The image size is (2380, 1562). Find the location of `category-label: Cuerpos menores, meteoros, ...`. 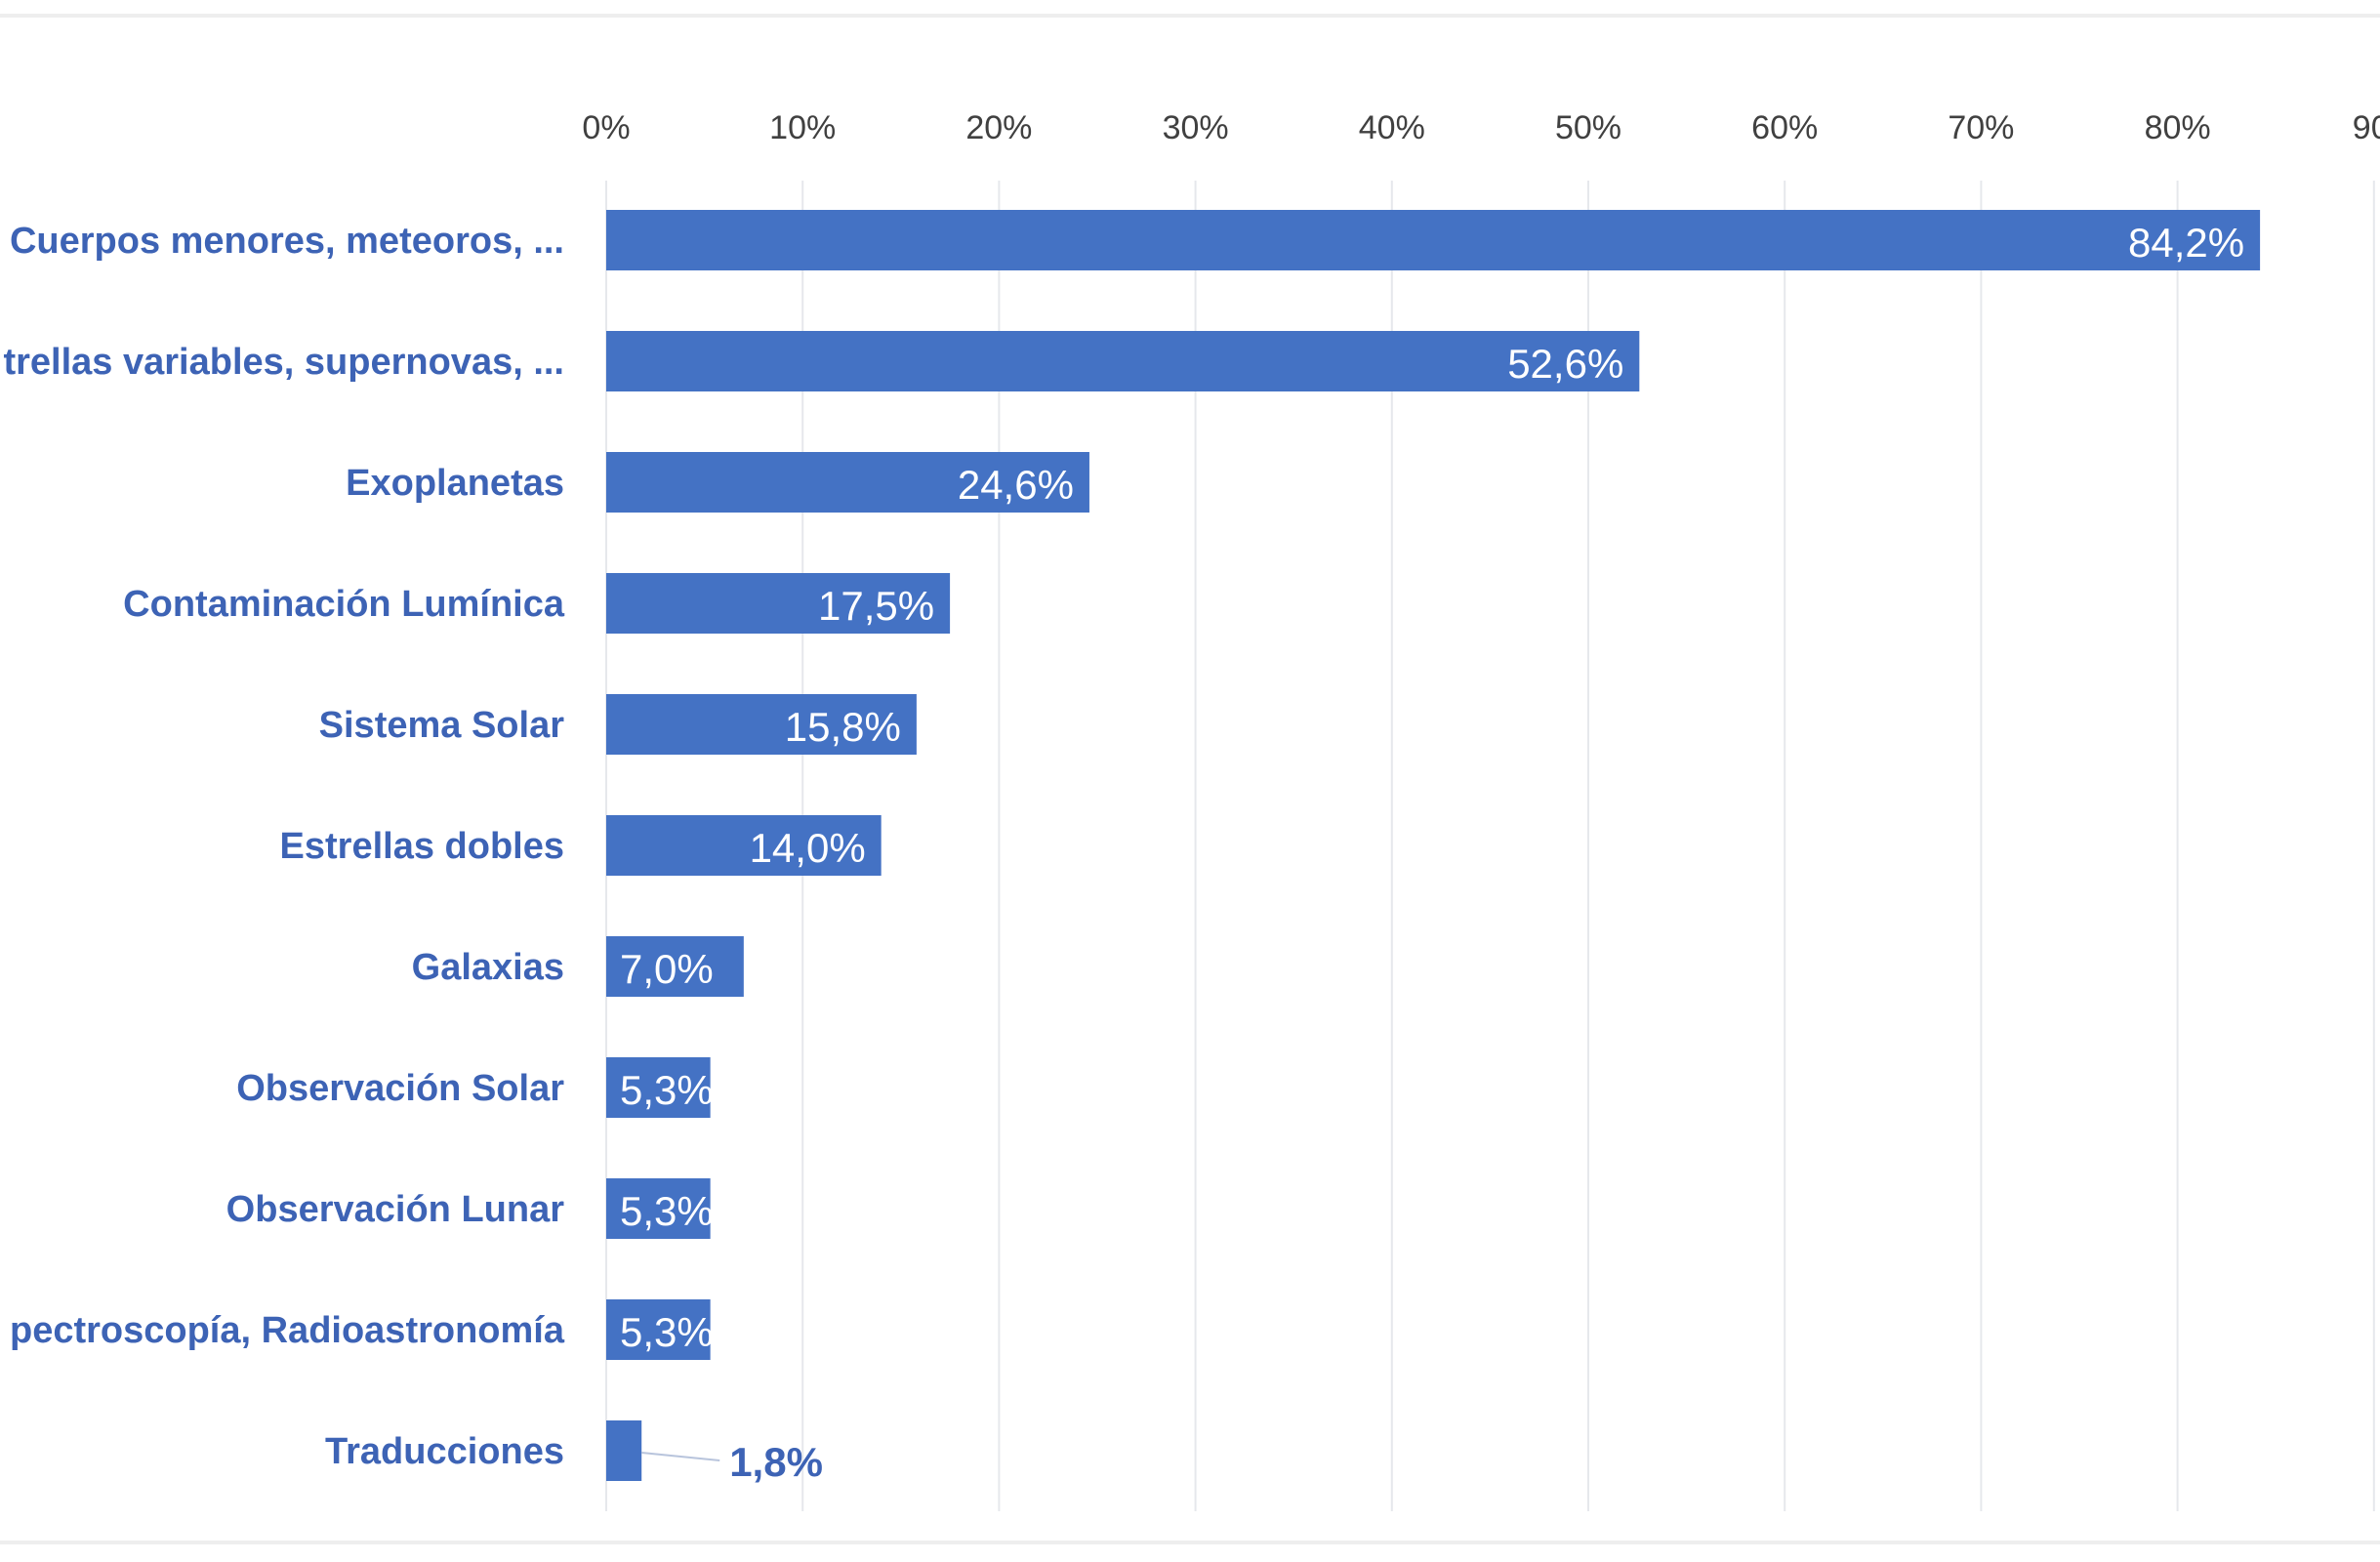

category-label: Cuerpos menores, meteoros, ... is located at coordinates (287, 241).